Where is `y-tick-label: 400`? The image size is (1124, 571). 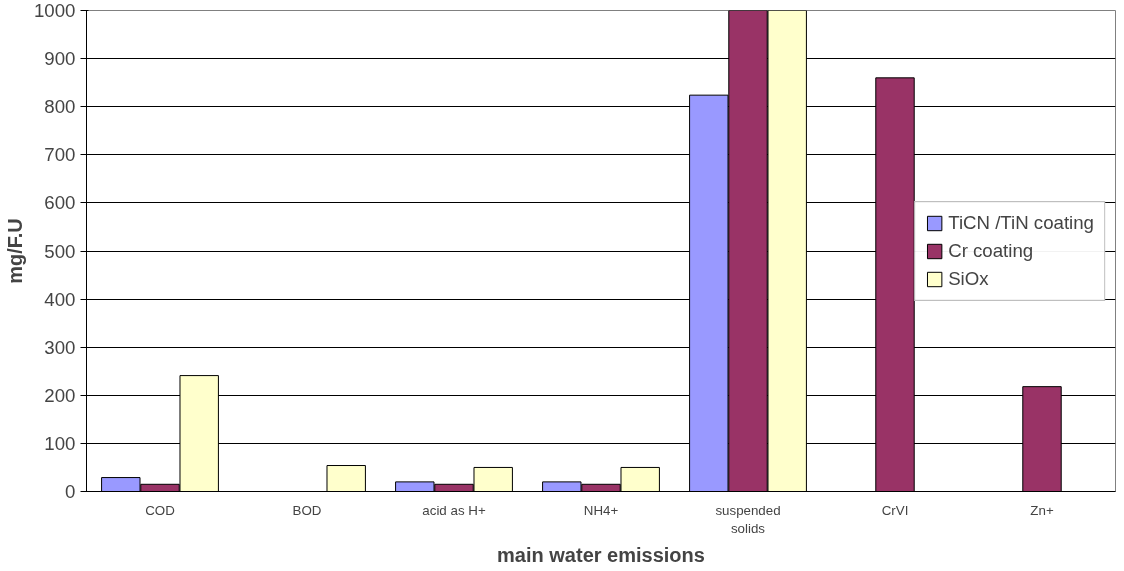
y-tick-label: 400 is located at coordinates (60, 299).